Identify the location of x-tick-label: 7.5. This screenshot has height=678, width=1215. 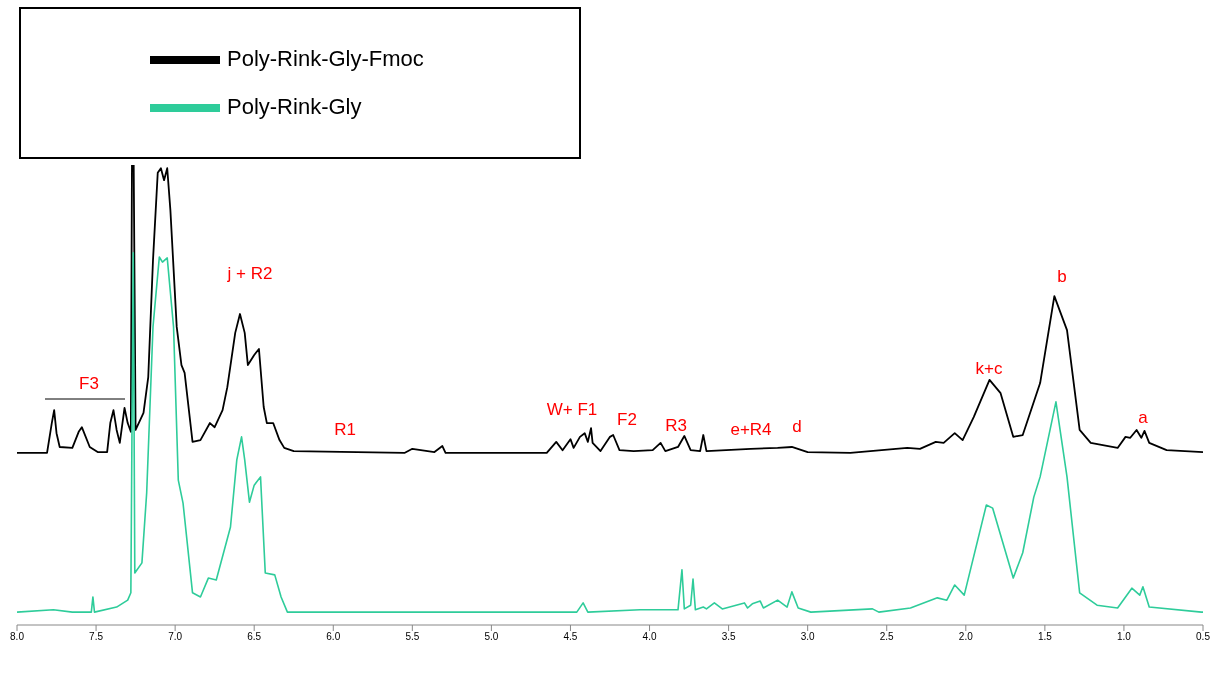
(96, 637).